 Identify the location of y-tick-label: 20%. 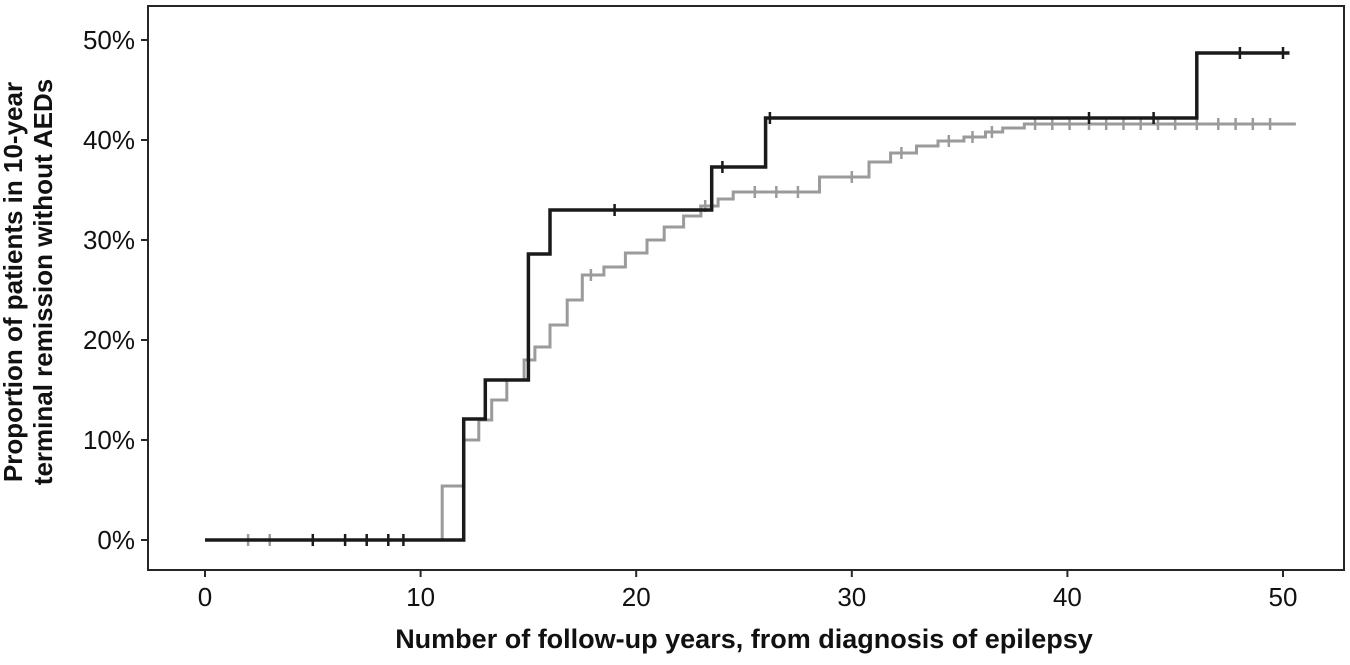
(109, 340).